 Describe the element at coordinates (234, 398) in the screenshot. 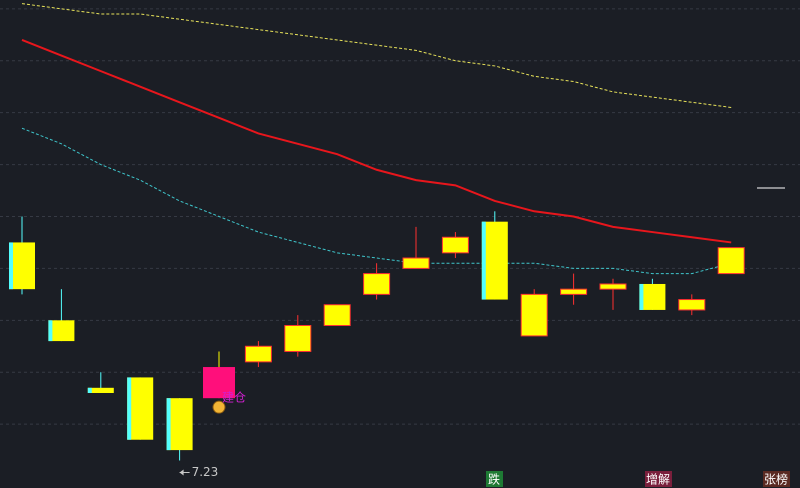

I see `buy-label: 建仓` at that location.